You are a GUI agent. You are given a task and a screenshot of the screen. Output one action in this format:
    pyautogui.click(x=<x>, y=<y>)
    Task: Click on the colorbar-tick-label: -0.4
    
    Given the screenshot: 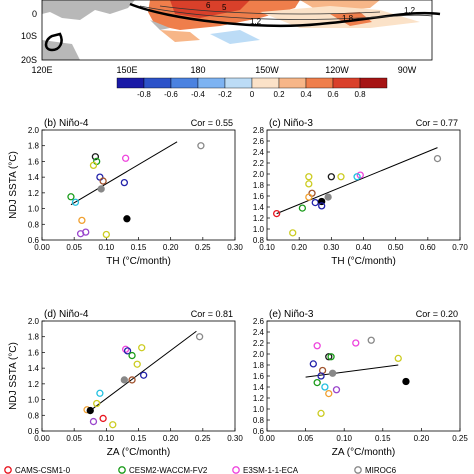 What is the action you would take?
    pyautogui.click(x=198, y=94)
    